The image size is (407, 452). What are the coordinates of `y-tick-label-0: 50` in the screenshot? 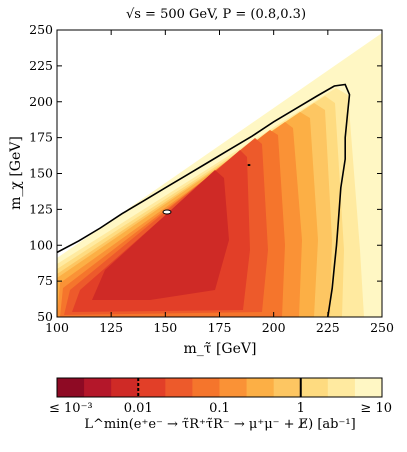 It's located at (45, 316).